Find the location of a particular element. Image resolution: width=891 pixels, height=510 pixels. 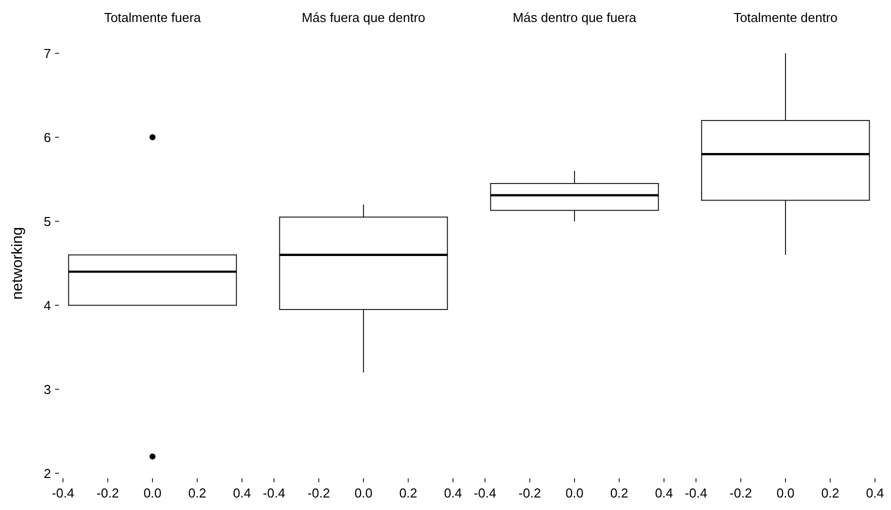

y-tick-label: 7 is located at coordinates (47, 53).